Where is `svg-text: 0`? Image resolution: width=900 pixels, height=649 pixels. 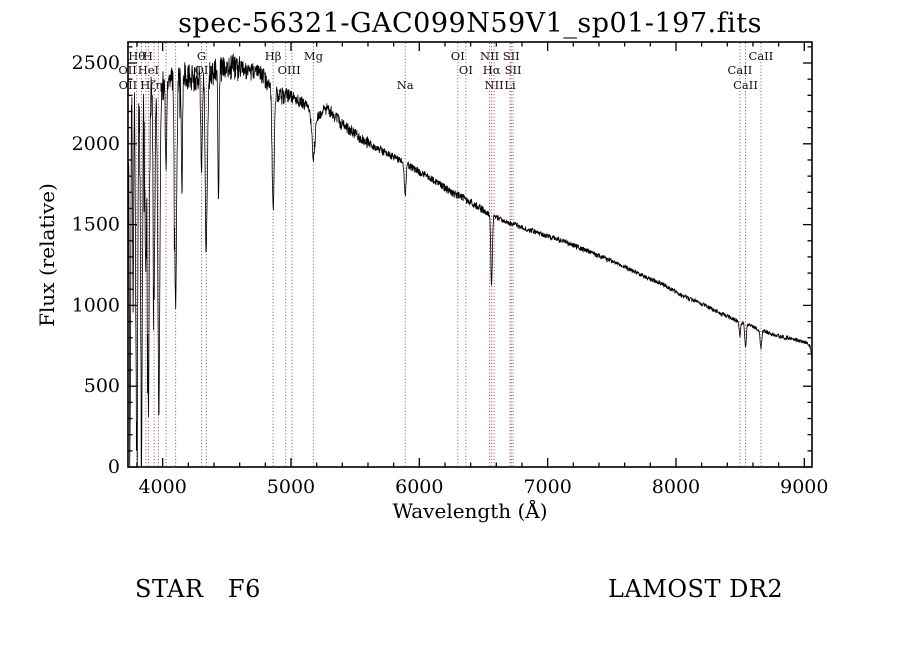
svg-text: 0 is located at coordinates (114, 467).